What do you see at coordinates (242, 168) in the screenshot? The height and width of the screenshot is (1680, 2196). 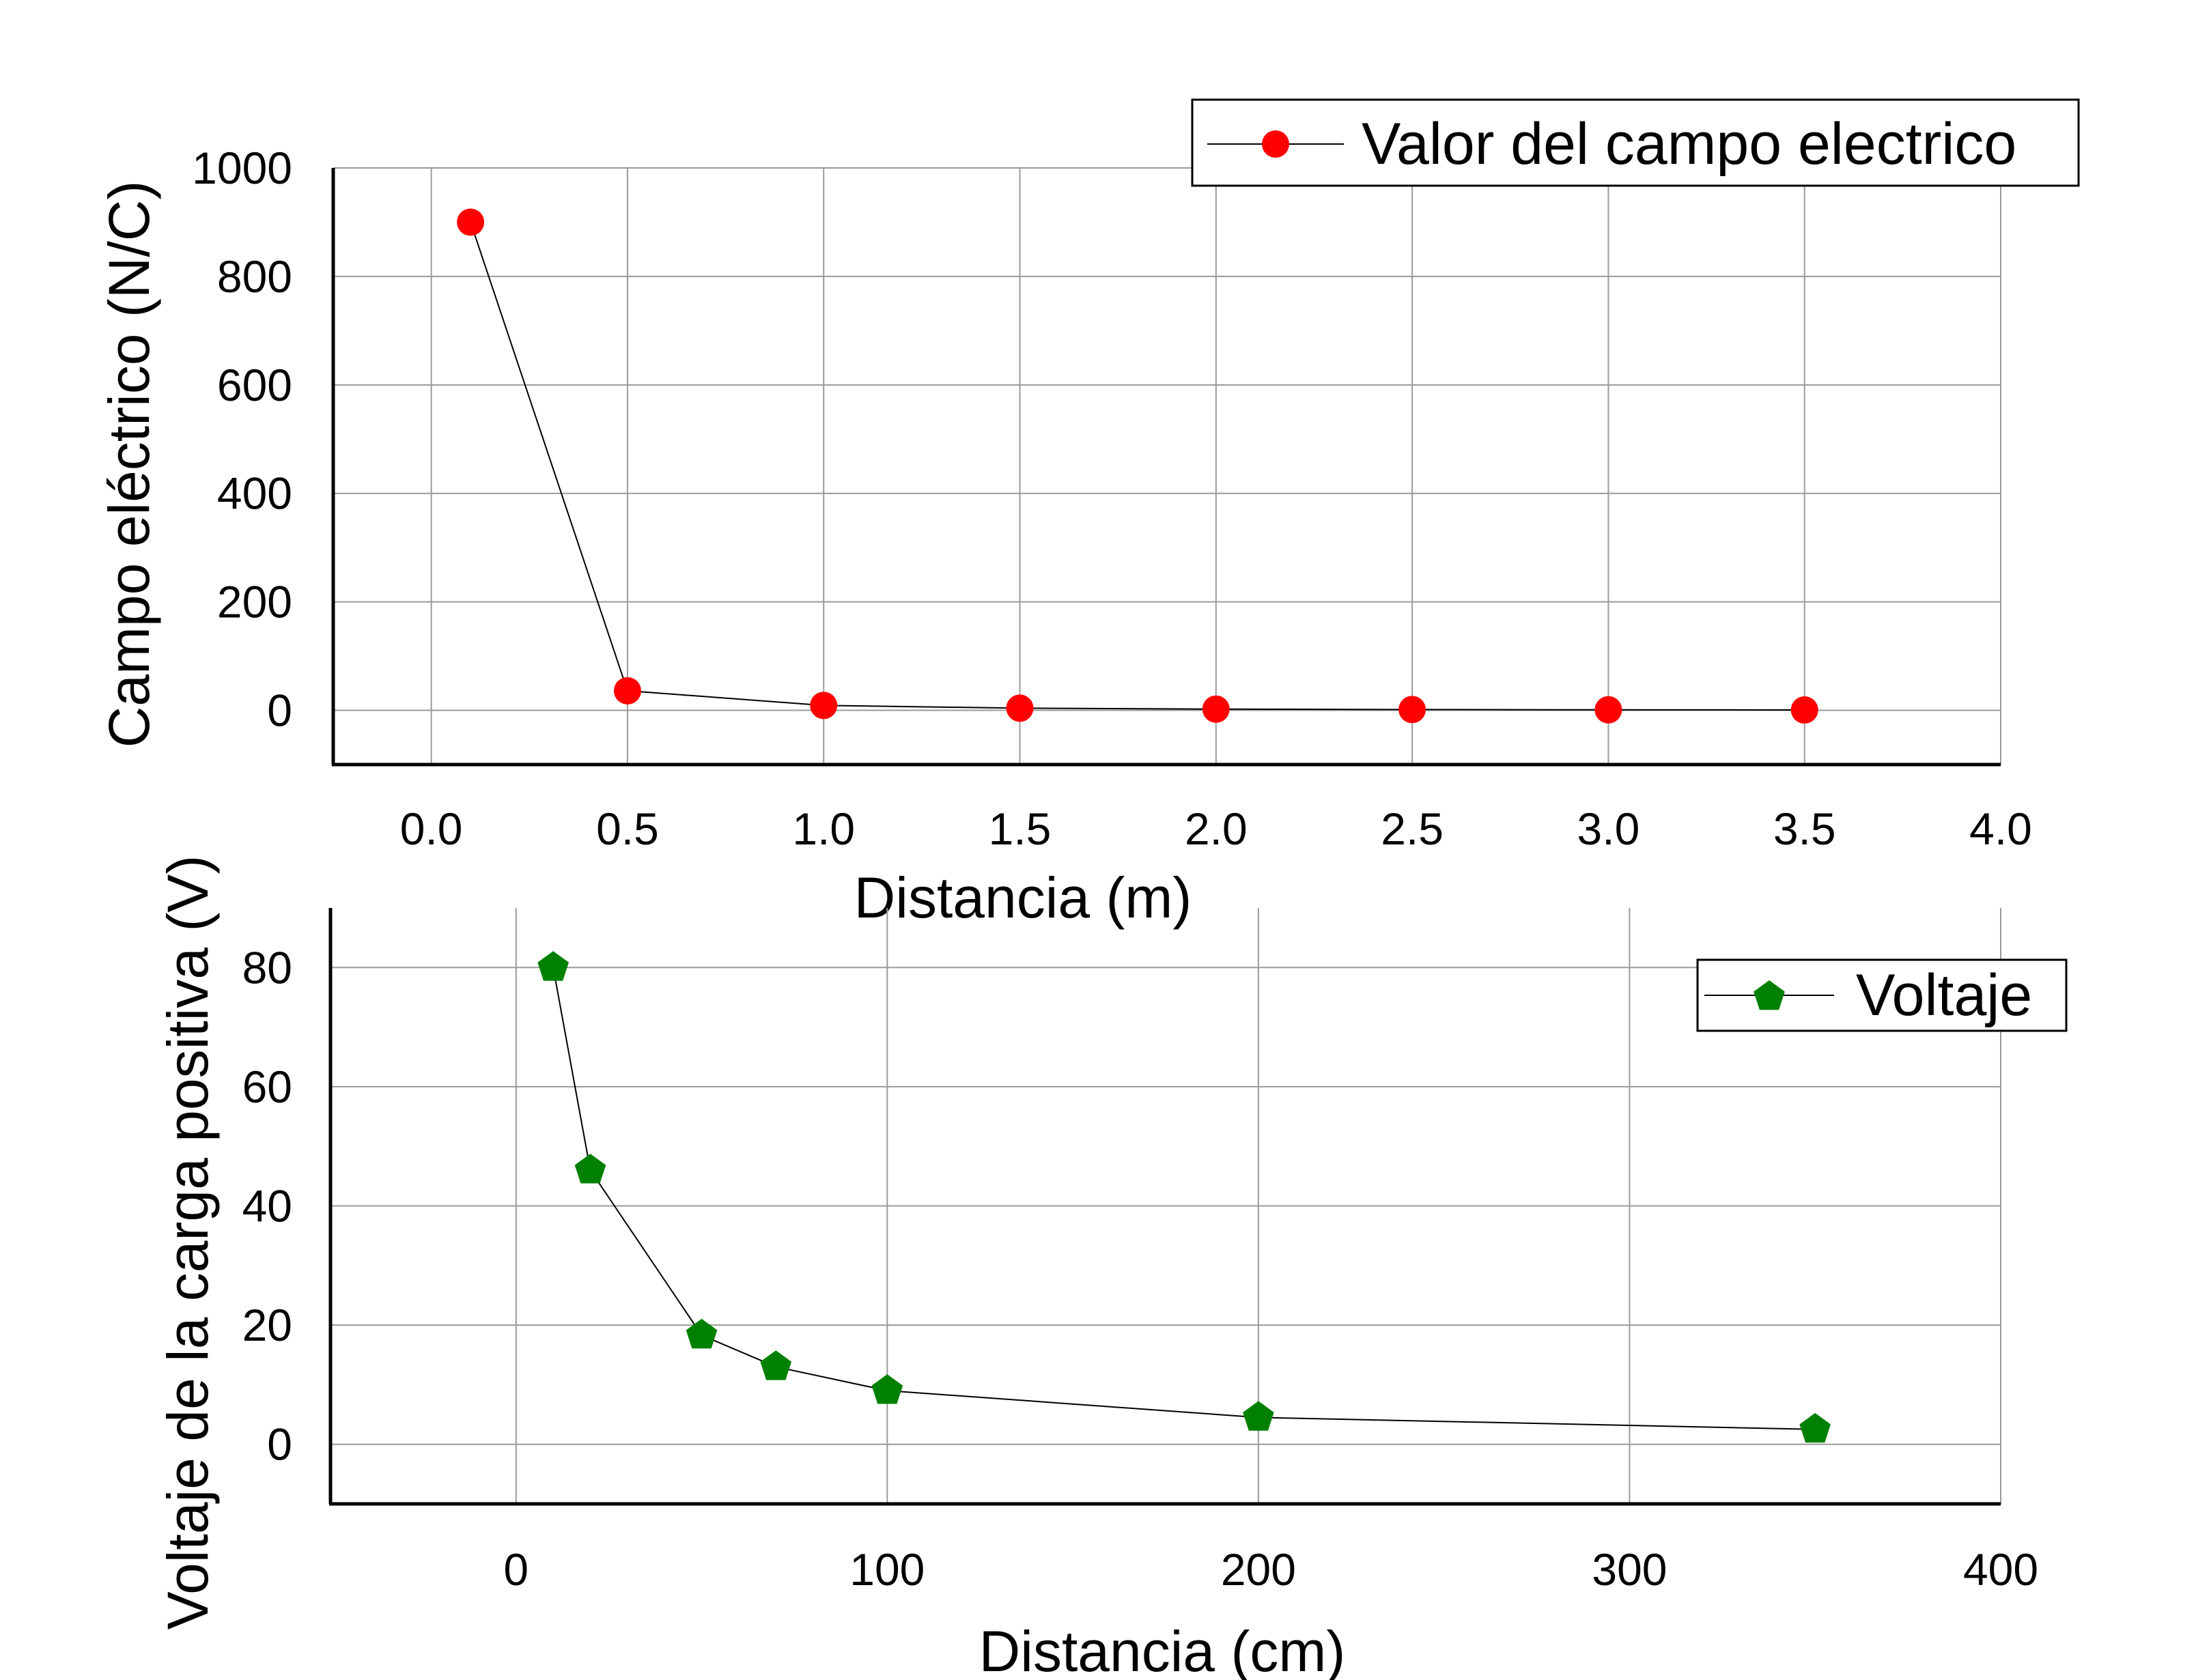 I see `y-tick-label: 1000` at bounding box center [242, 168].